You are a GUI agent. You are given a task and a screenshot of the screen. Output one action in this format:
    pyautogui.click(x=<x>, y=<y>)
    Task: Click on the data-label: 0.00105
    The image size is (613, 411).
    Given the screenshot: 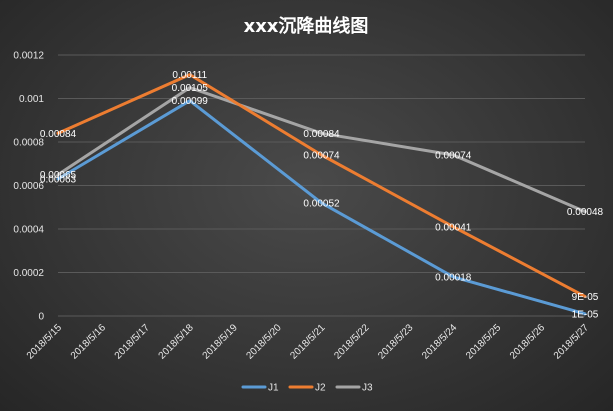 What is the action you would take?
    pyautogui.click(x=190, y=88)
    